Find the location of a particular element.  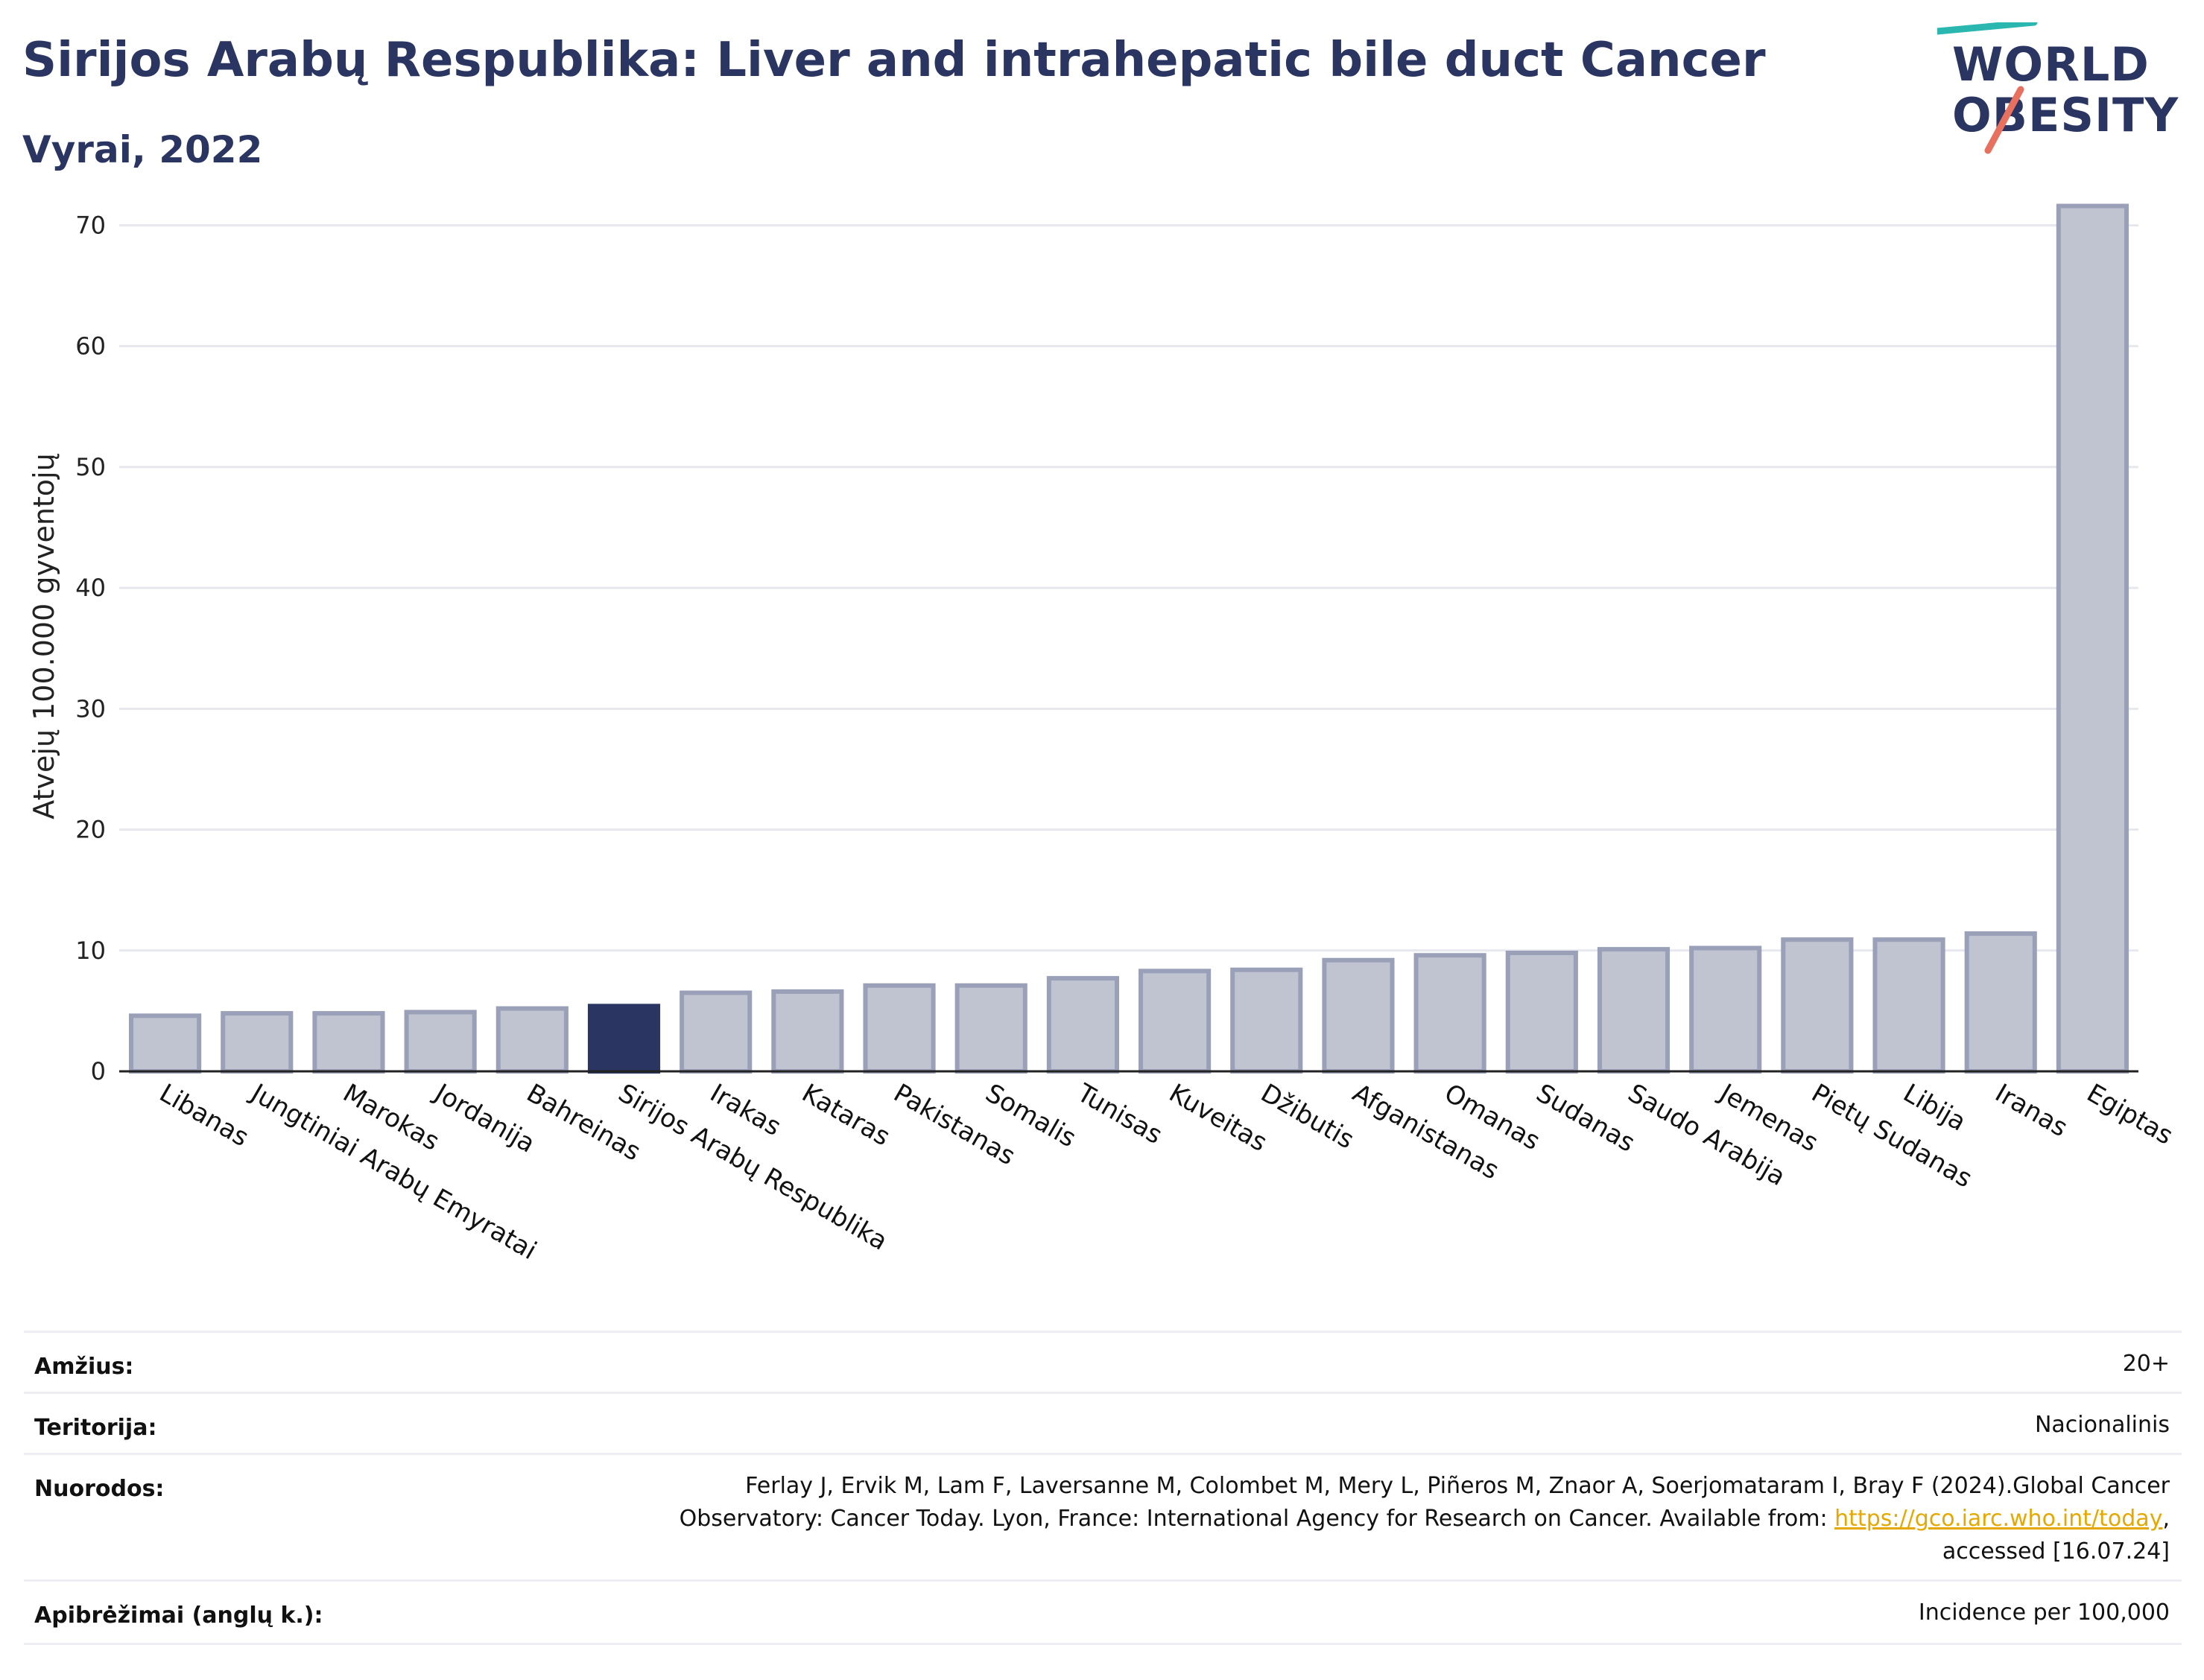

definitions-value: Incidence per 100,000 is located at coordinates (2044, 1613).